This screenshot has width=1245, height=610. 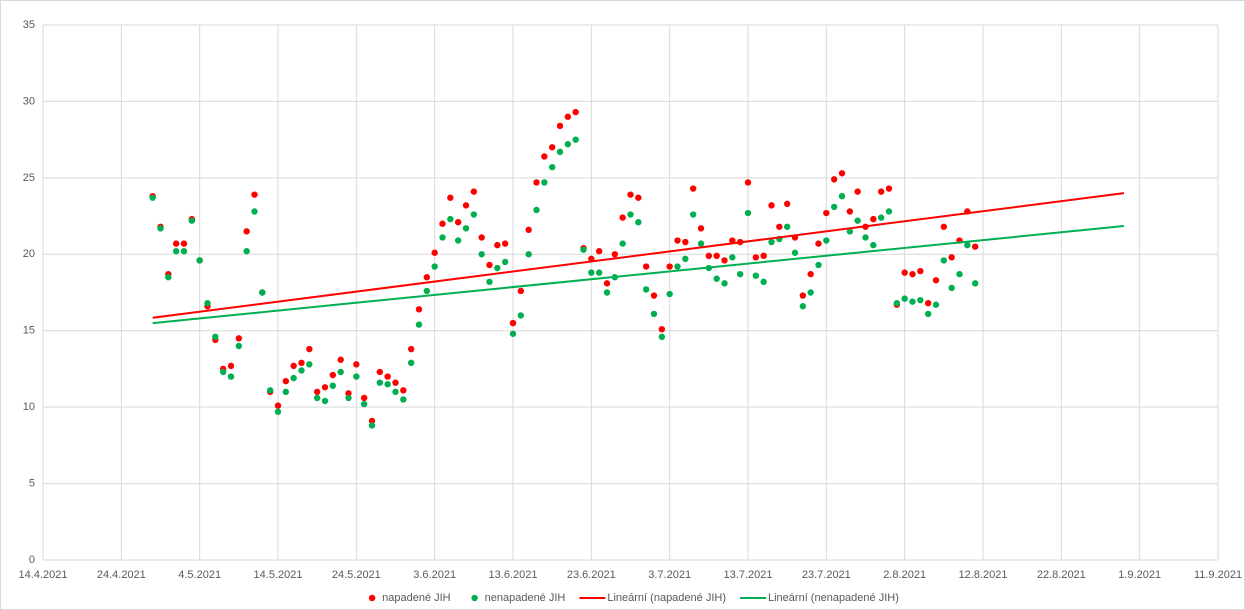 I want to click on y-tick-label: 5, so click(x=32, y=483).